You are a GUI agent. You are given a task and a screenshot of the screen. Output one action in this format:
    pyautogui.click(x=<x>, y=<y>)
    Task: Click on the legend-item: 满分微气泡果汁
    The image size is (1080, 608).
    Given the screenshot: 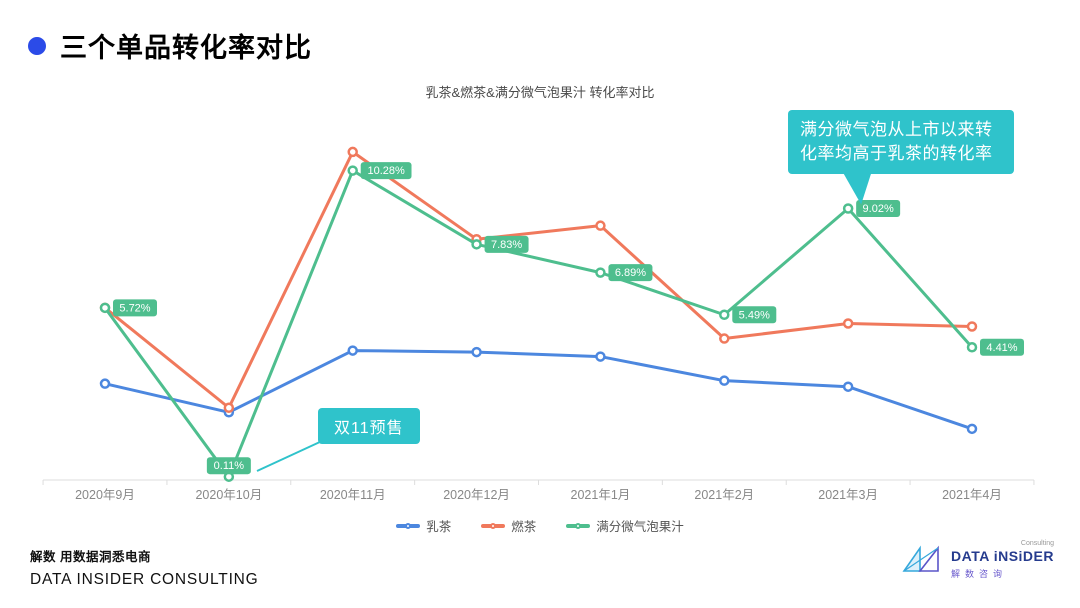 What is the action you would take?
    pyautogui.click(x=625, y=525)
    